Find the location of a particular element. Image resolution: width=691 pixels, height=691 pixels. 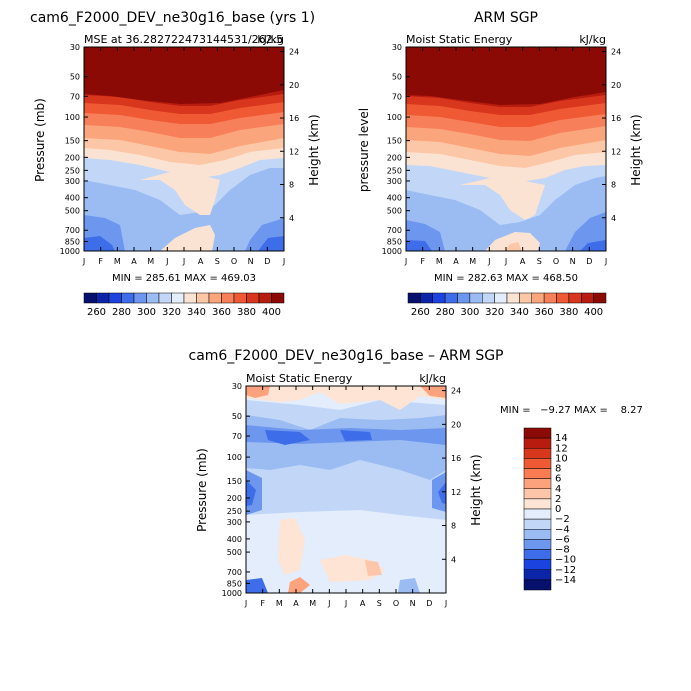

panel3-band-bottom-pos is located at coordinates (299, 585).